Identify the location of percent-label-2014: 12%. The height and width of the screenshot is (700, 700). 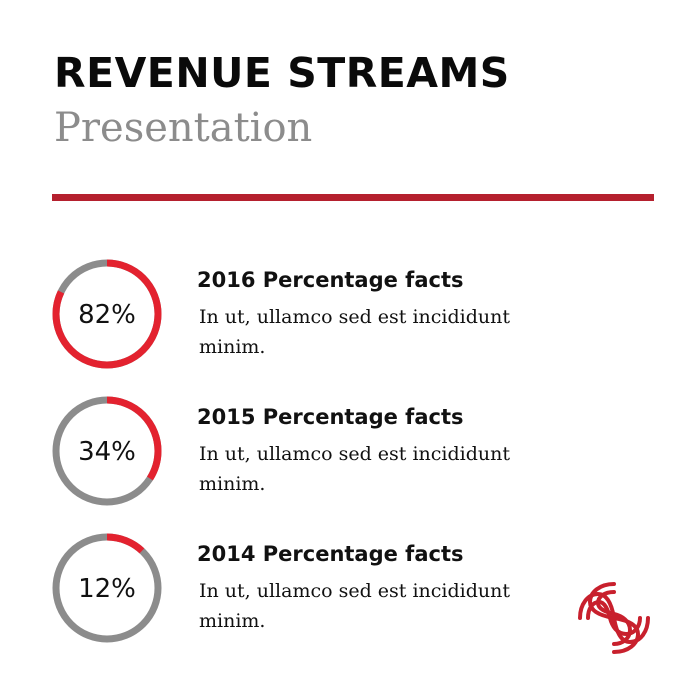
(107, 589).